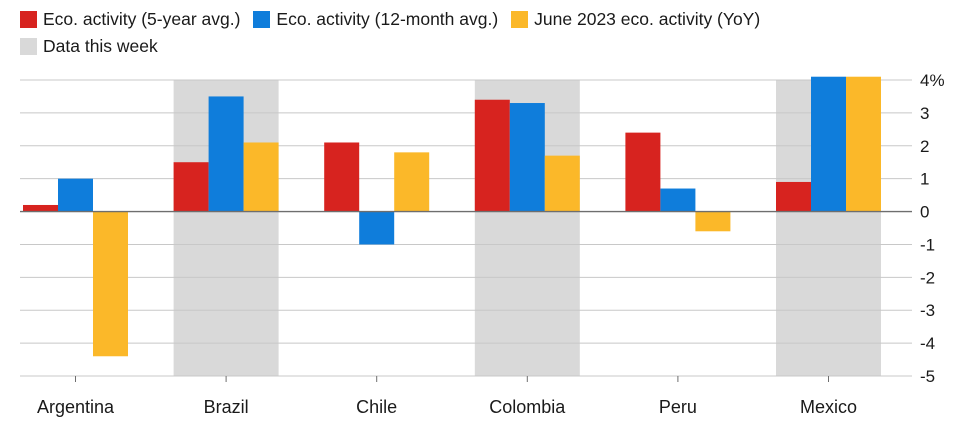 This screenshot has height=435, width=975. I want to click on x-category-label-argentina: Argentina, so click(76, 407).